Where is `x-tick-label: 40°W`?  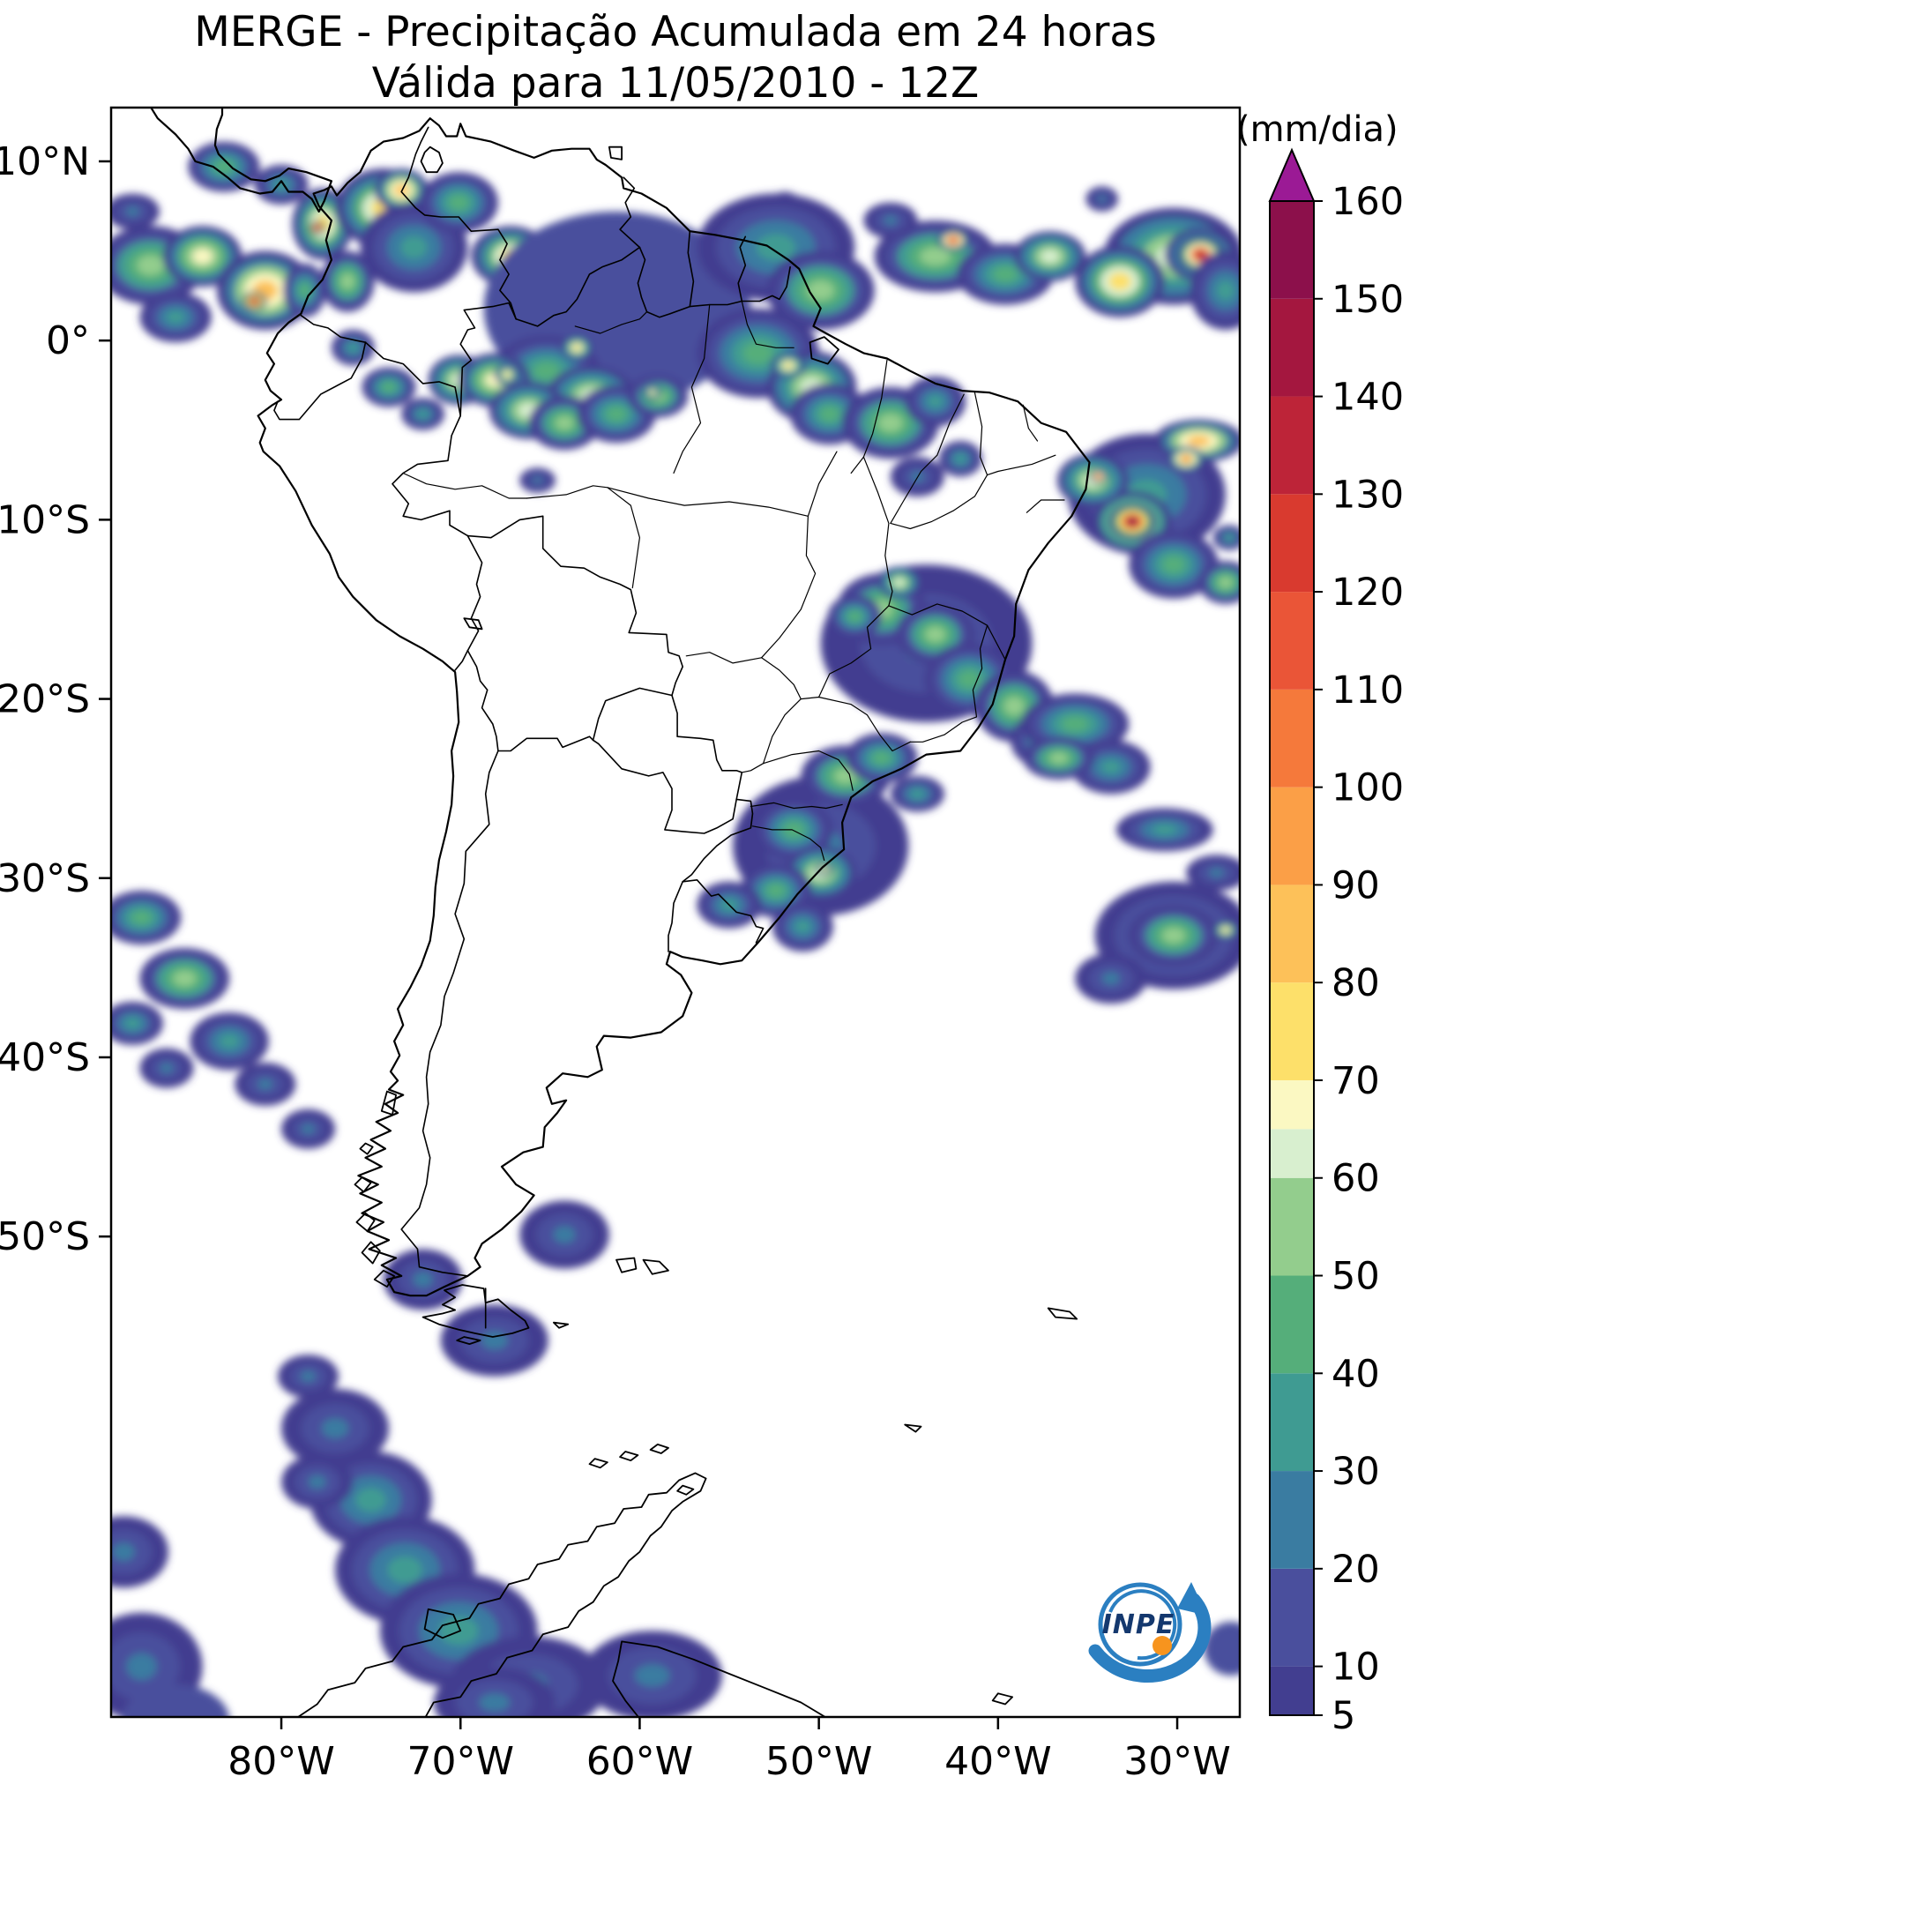
x-tick-label: 40°W is located at coordinates (998, 1761).